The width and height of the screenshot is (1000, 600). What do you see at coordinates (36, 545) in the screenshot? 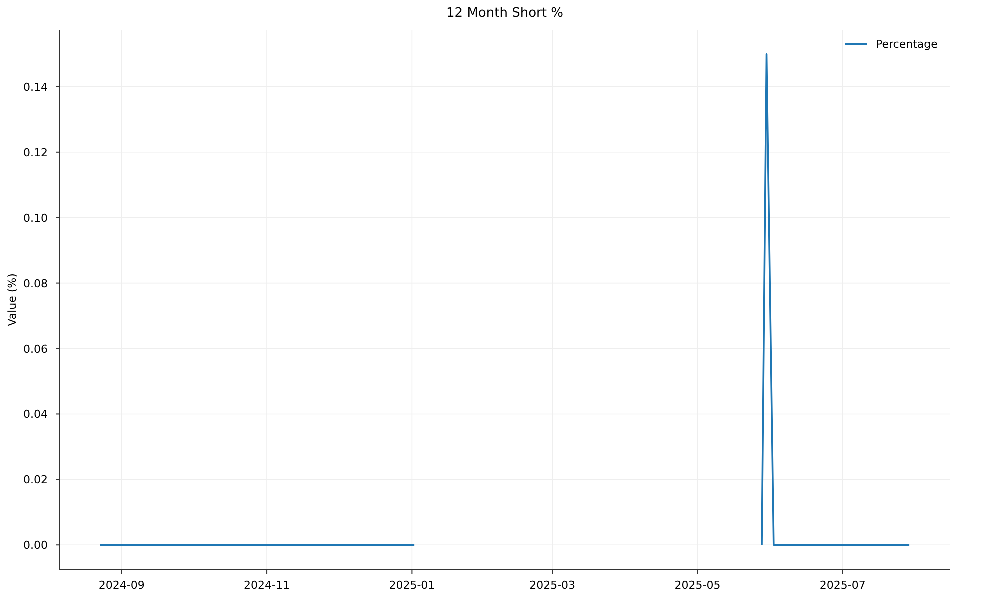
I see `y-tick-label: 0.00` at bounding box center [36, 545].